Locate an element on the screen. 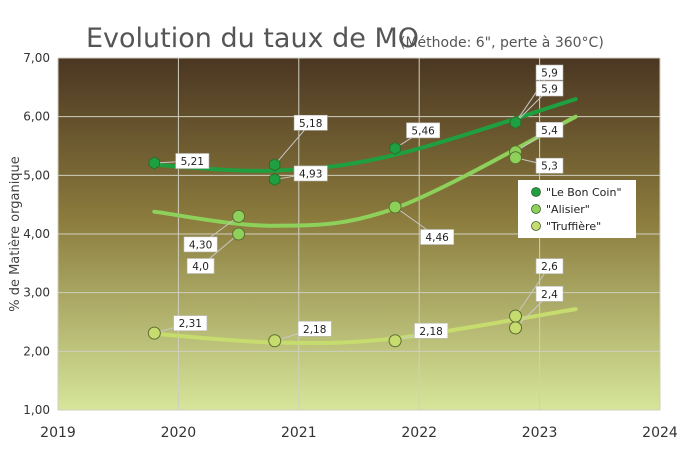 This screenshot has height=450, width=700. data-label: 5,46 is located at coordinates (423, 131).